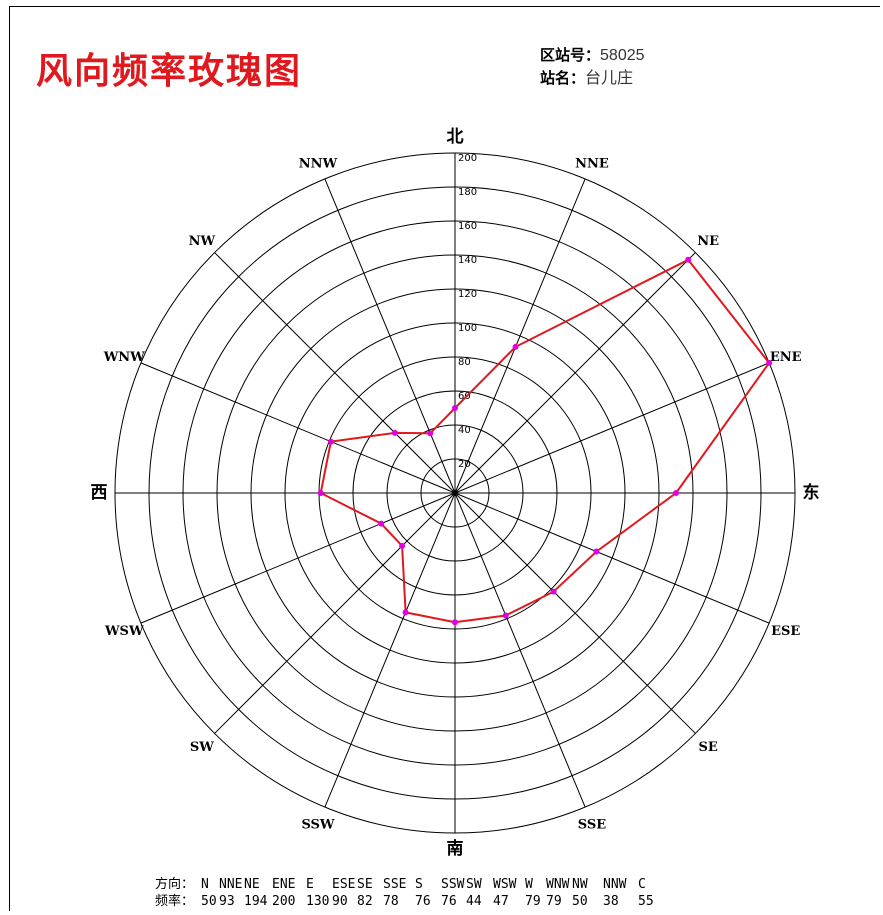  I want to click on direction-cell: NW, so click(580, 884).